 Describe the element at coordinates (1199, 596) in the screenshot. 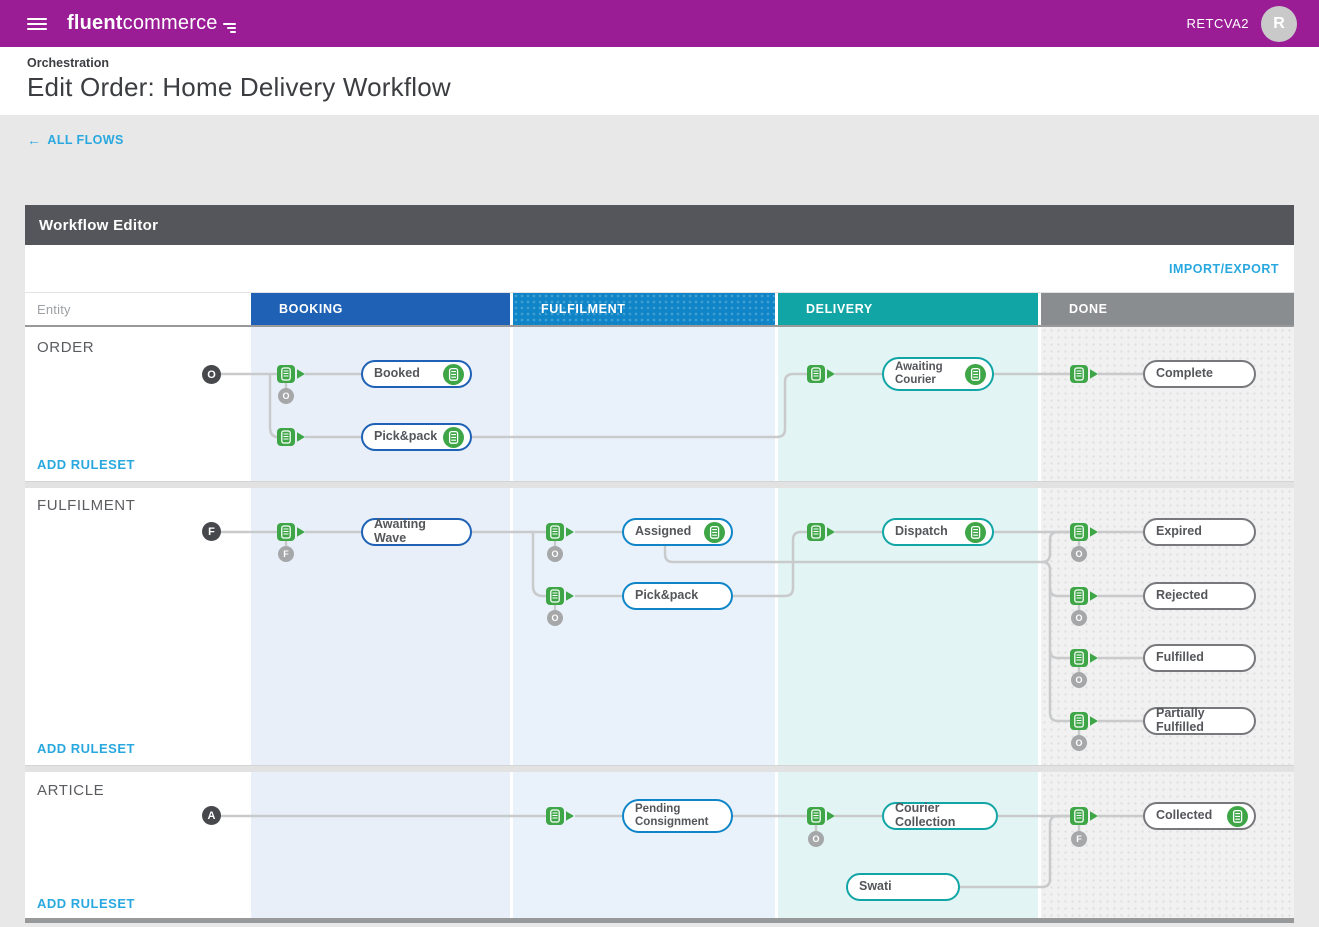

I see `state-node-rejected: Rejected` at that location.